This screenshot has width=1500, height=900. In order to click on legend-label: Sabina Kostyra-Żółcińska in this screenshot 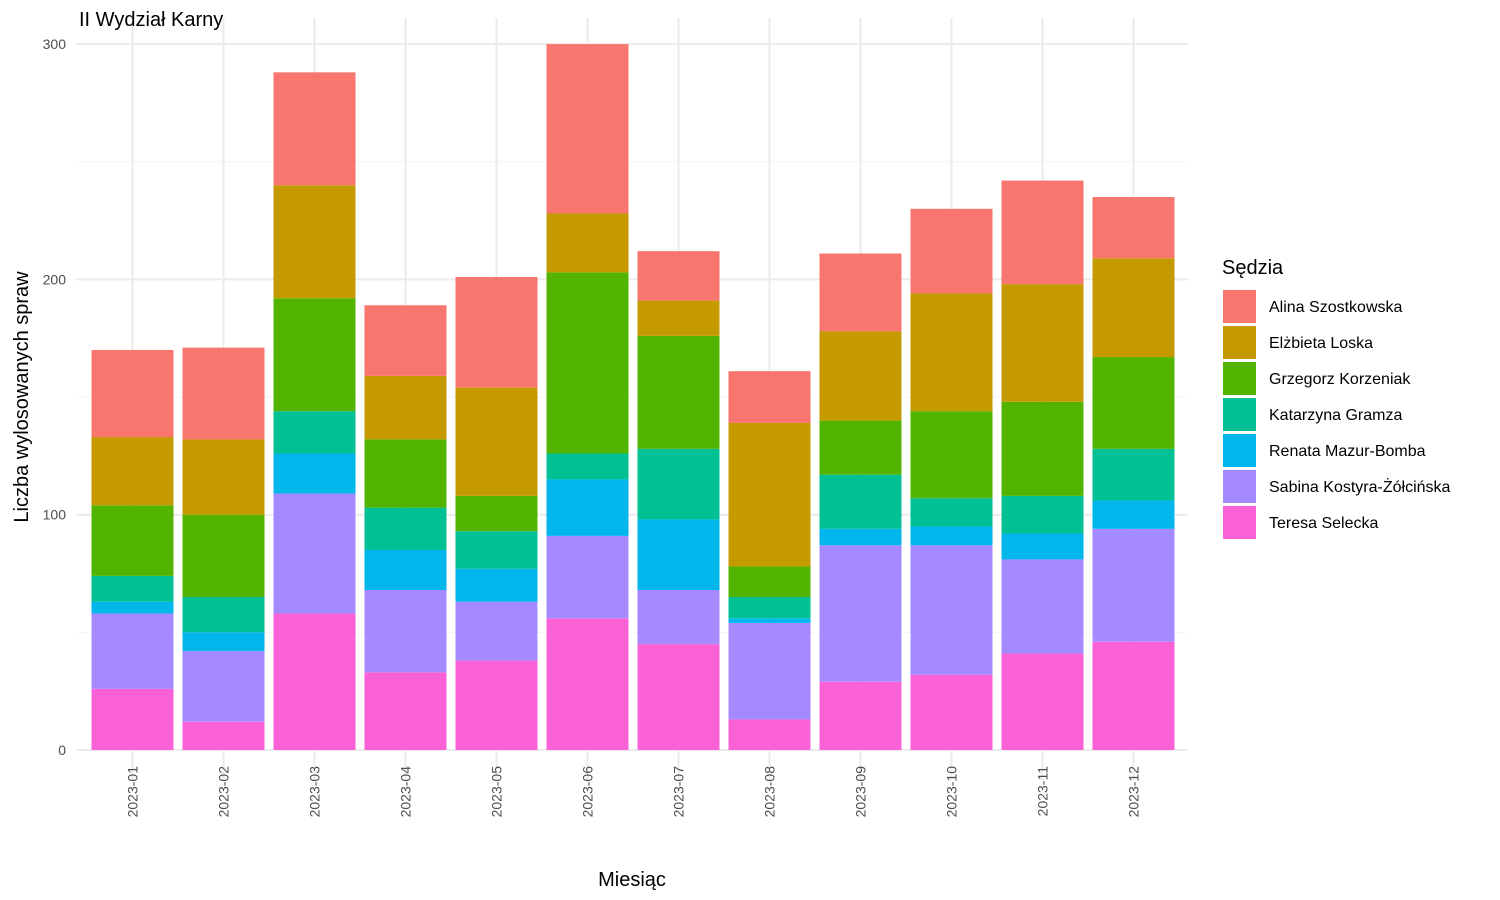, I will do `click(1360, 486)`.